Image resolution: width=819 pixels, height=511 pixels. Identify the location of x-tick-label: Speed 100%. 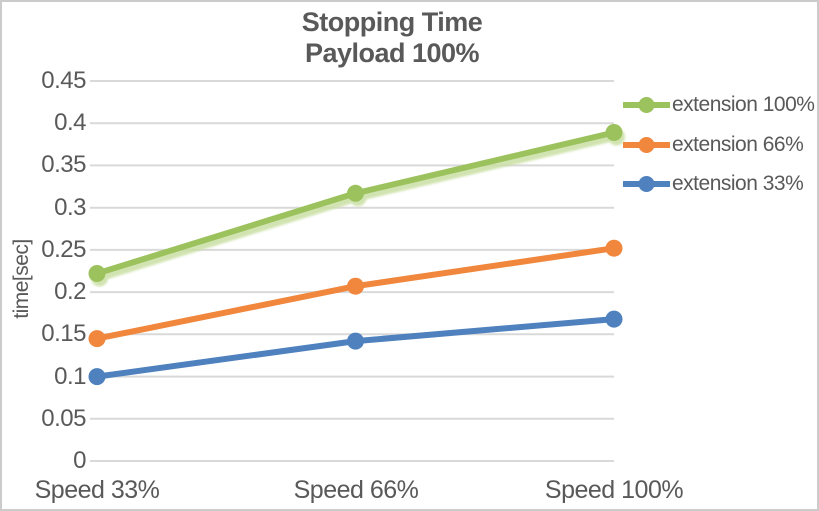
(614, 490).